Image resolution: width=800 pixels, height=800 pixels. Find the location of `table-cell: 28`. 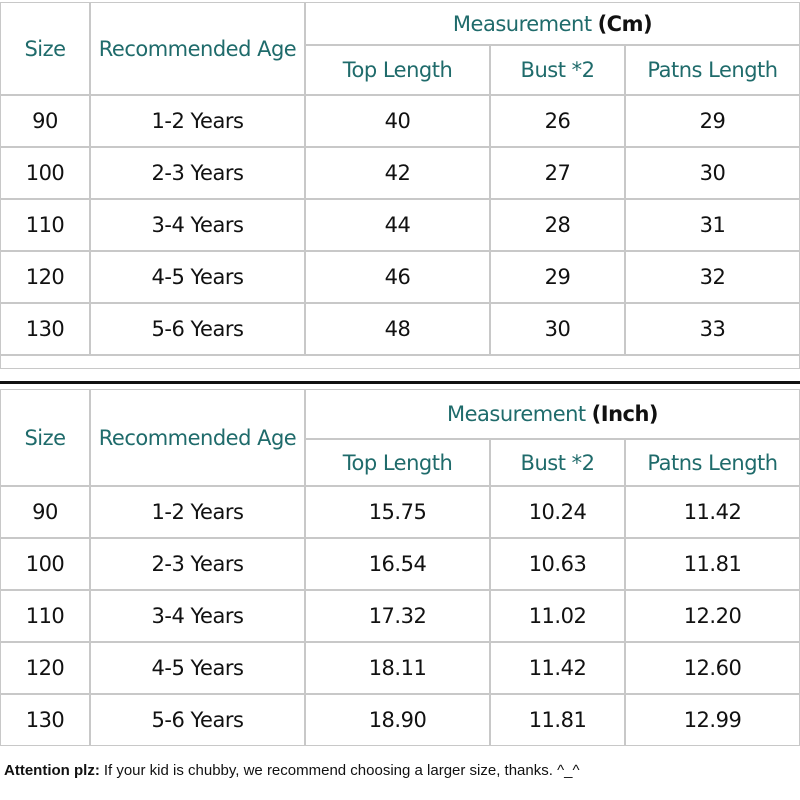

table-cell: 28 is located at coordinates (557, 225).